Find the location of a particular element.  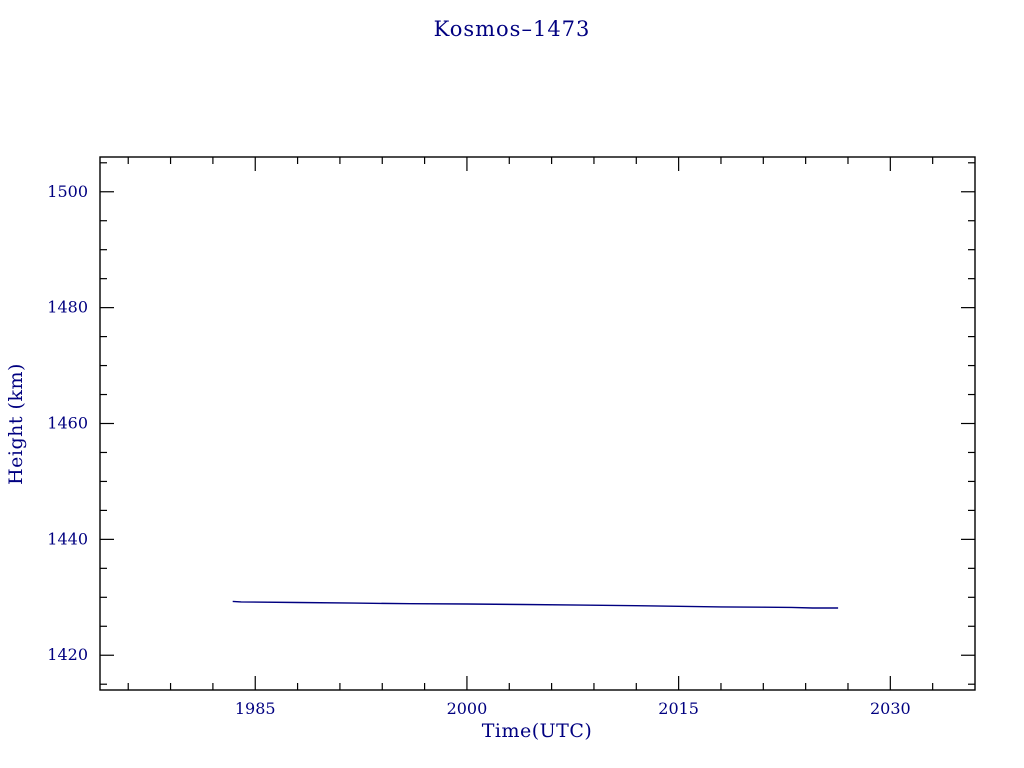

y-tick-label: 1500 is located at coordinates (67, 191).